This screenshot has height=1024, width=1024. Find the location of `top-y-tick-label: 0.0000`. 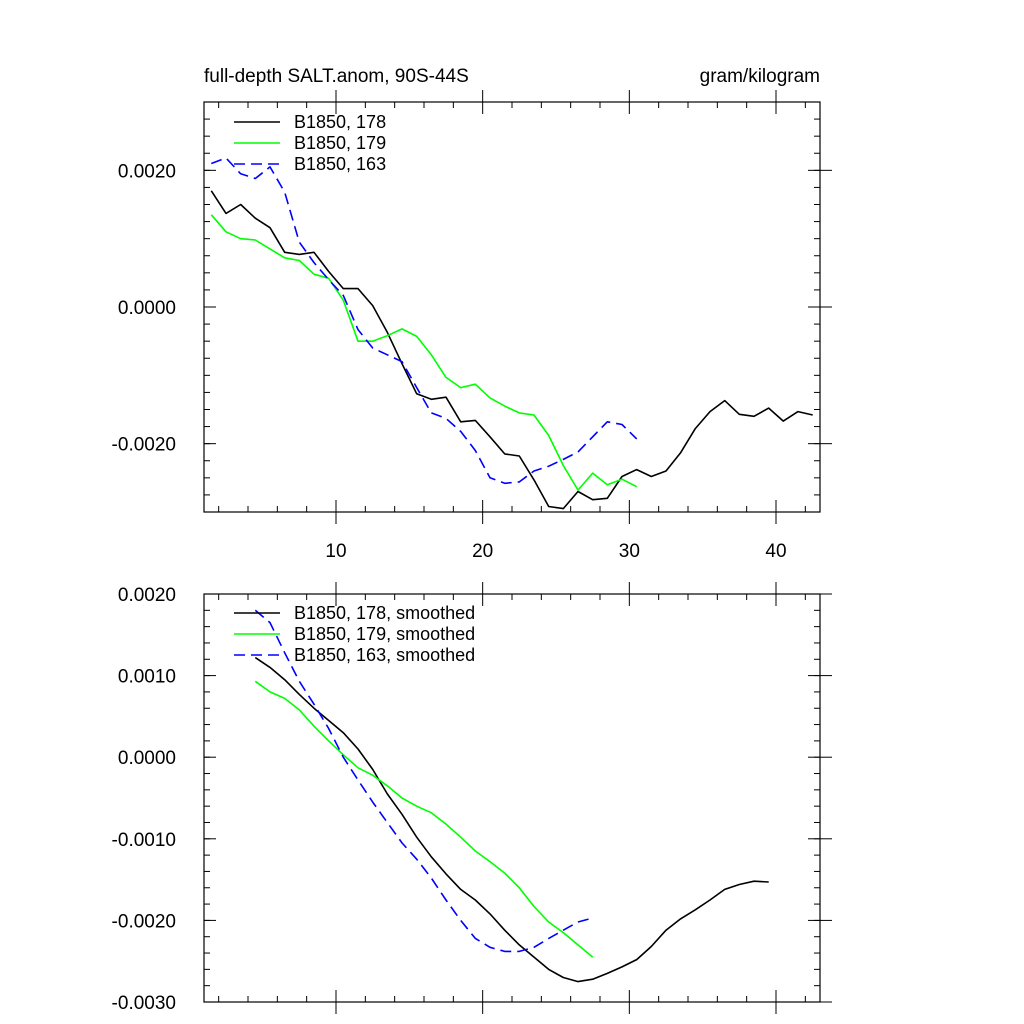

top-y-tick-label: 0.0000 is located at coordinates (147, 308).